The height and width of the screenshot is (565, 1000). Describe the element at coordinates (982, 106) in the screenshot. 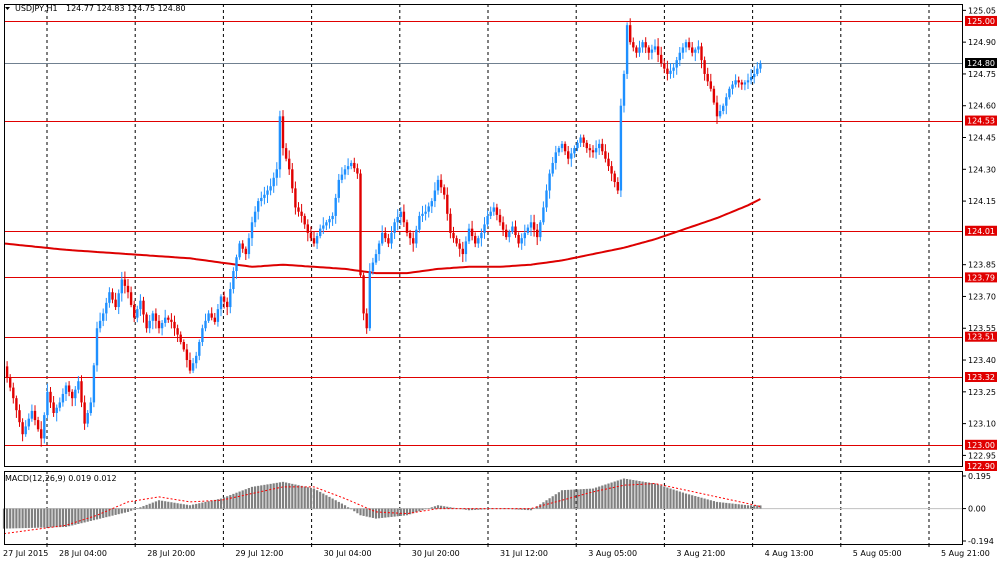

I see `price-axis-label: 124.60` at that location.